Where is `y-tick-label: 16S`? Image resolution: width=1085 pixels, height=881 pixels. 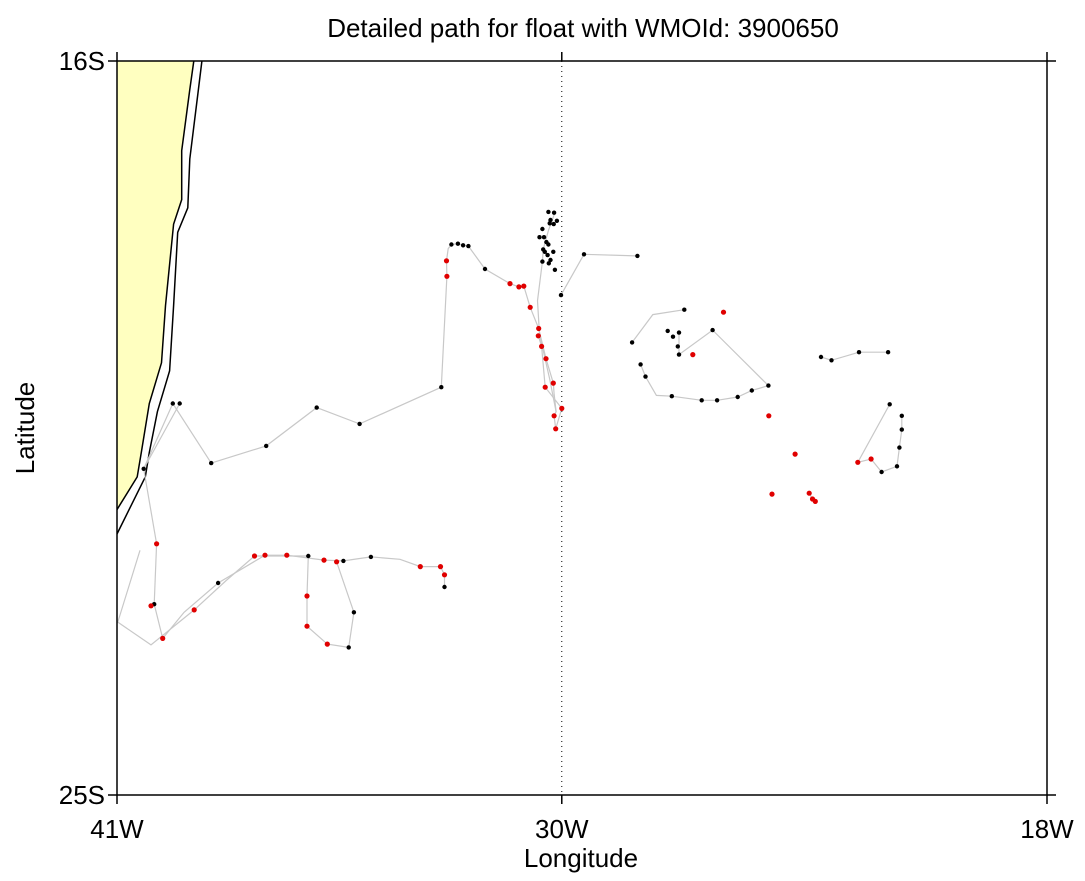
y-tick-label: 16S is located at coordinates (82, 61).